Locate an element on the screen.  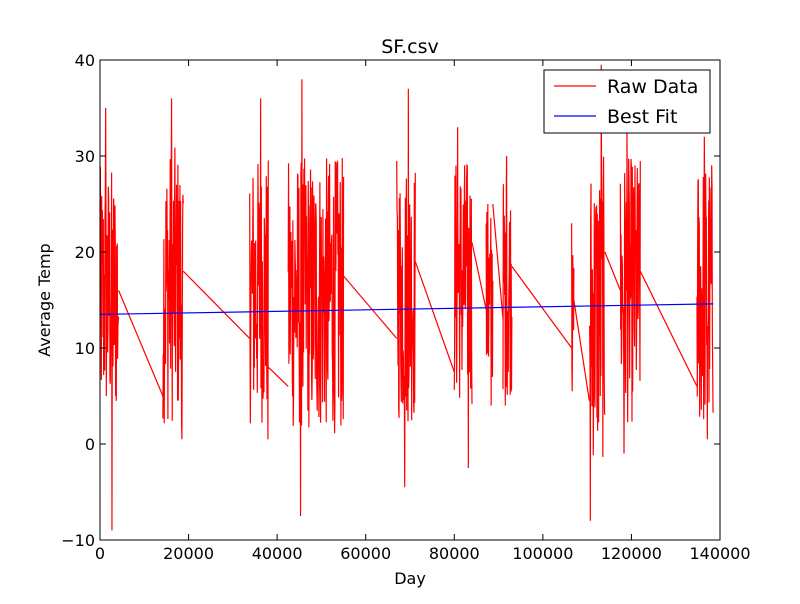
legend: Raw Data Best Fit is located at coordinates (627, 101).